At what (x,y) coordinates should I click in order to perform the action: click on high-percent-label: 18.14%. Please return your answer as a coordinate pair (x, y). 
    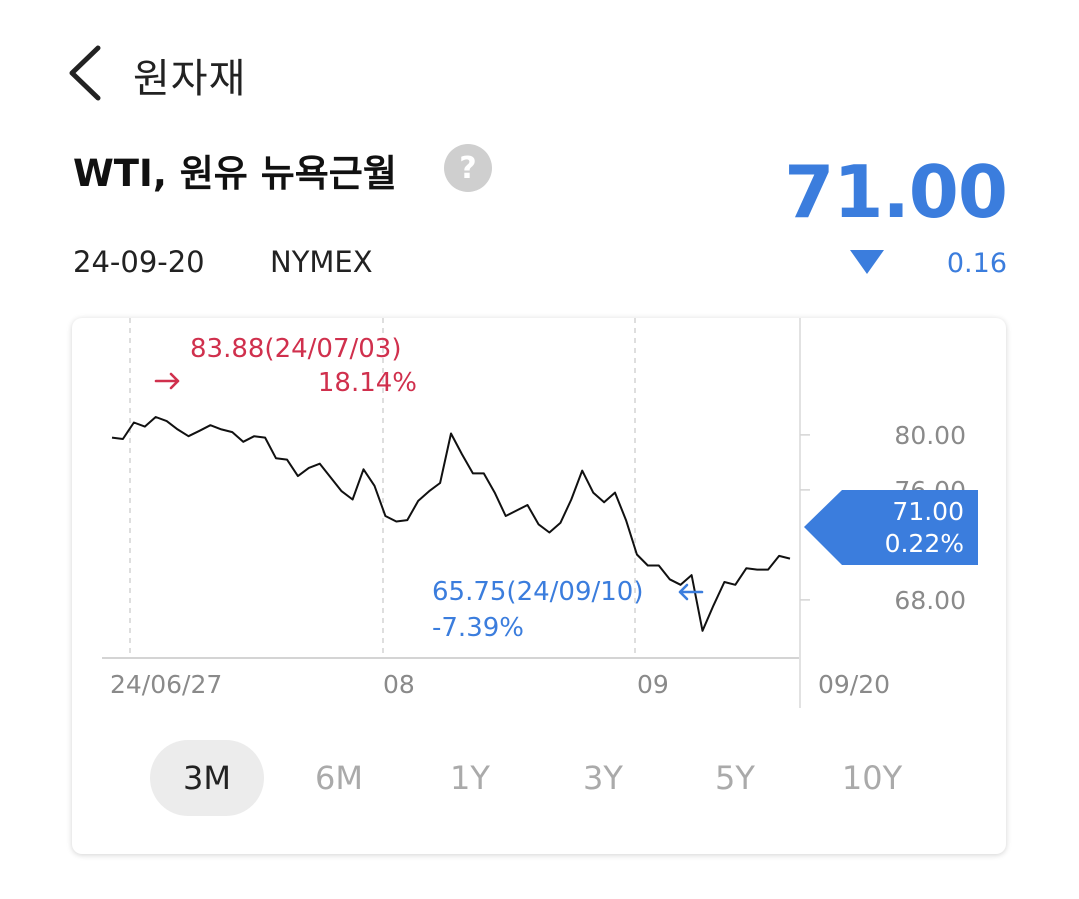
    Looking at the image, I should click on (367, 383).